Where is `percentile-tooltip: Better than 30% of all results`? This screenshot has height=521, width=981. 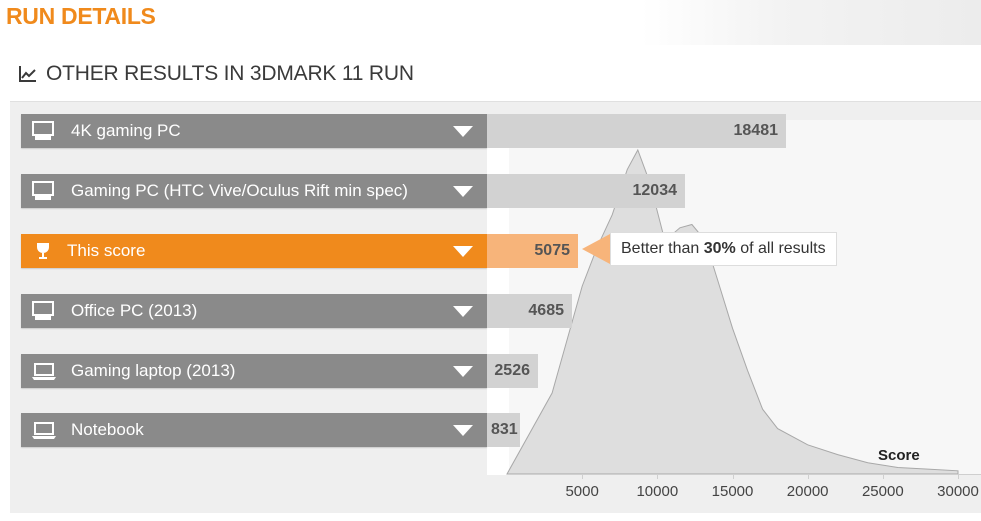 percentile-tooltip: Better than 30% of all results is located at coordinates (723, 249).